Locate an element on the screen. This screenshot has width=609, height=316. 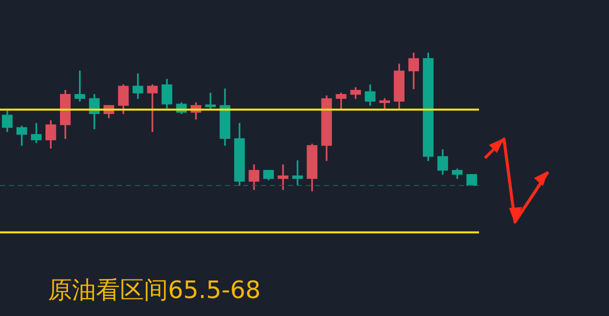
text: 原油看区间65.5-68 is located at coordinates (154, 290).